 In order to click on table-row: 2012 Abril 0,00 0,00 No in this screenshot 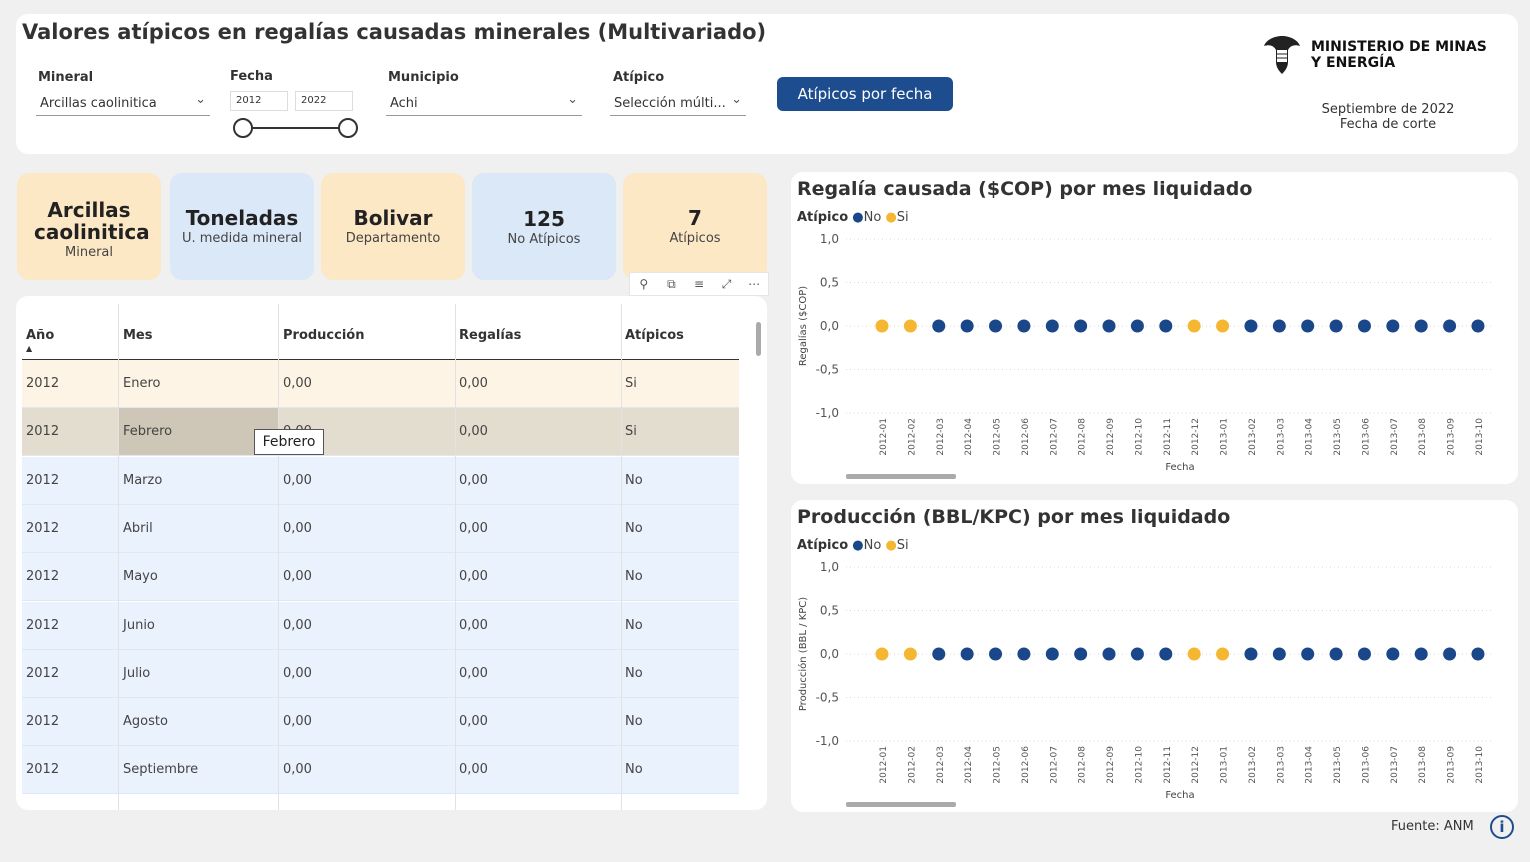, I will do `click(380, 528)`.